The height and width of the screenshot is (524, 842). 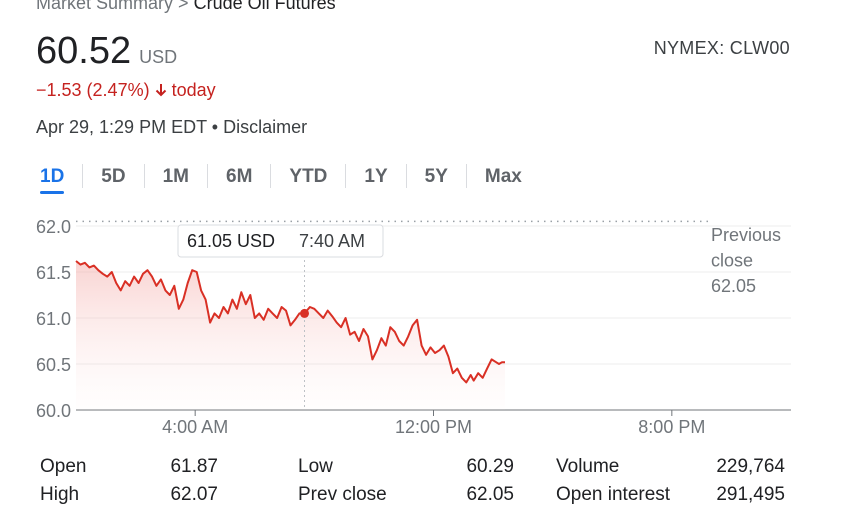 What do you see at coordinates (175, 176) in the screenshot?
I see `tab-1m: 1M` at bounding box center [175, 176].